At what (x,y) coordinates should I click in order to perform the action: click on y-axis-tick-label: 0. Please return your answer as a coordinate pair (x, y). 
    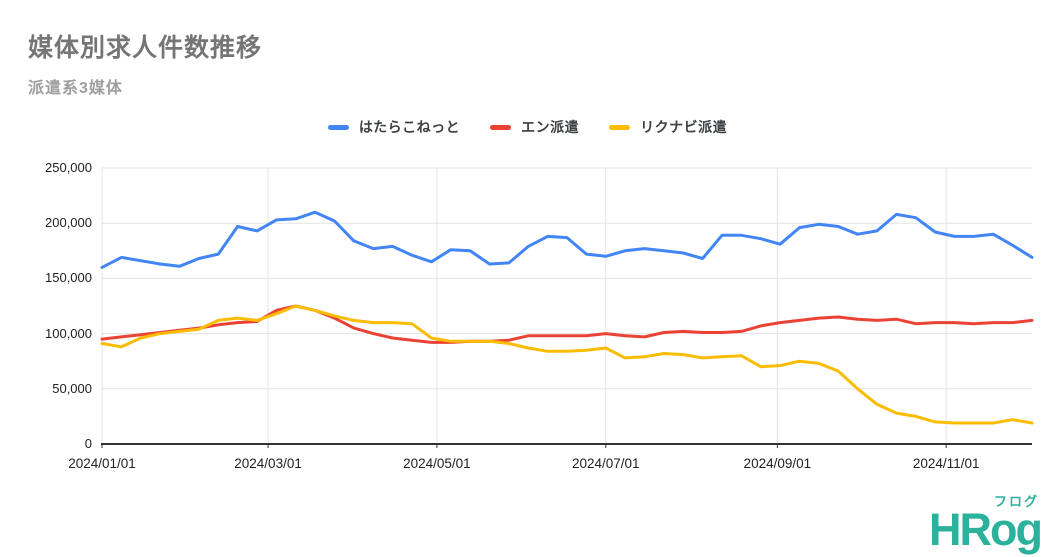
    Looking at the image, I should click on (88, 443).